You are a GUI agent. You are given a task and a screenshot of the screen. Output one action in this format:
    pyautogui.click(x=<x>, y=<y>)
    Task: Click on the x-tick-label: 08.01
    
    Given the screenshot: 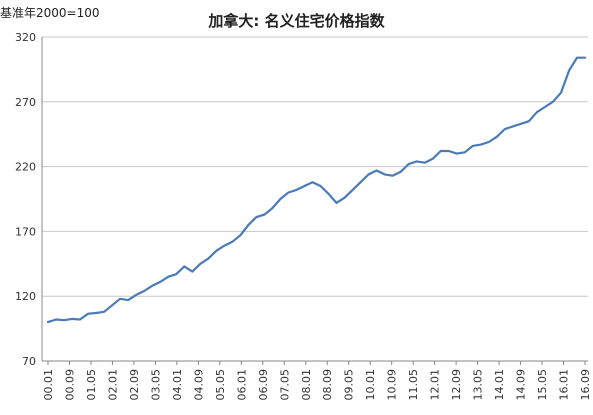 What is the action you would take?
    pyautogui.click(x=306, y=385)
    